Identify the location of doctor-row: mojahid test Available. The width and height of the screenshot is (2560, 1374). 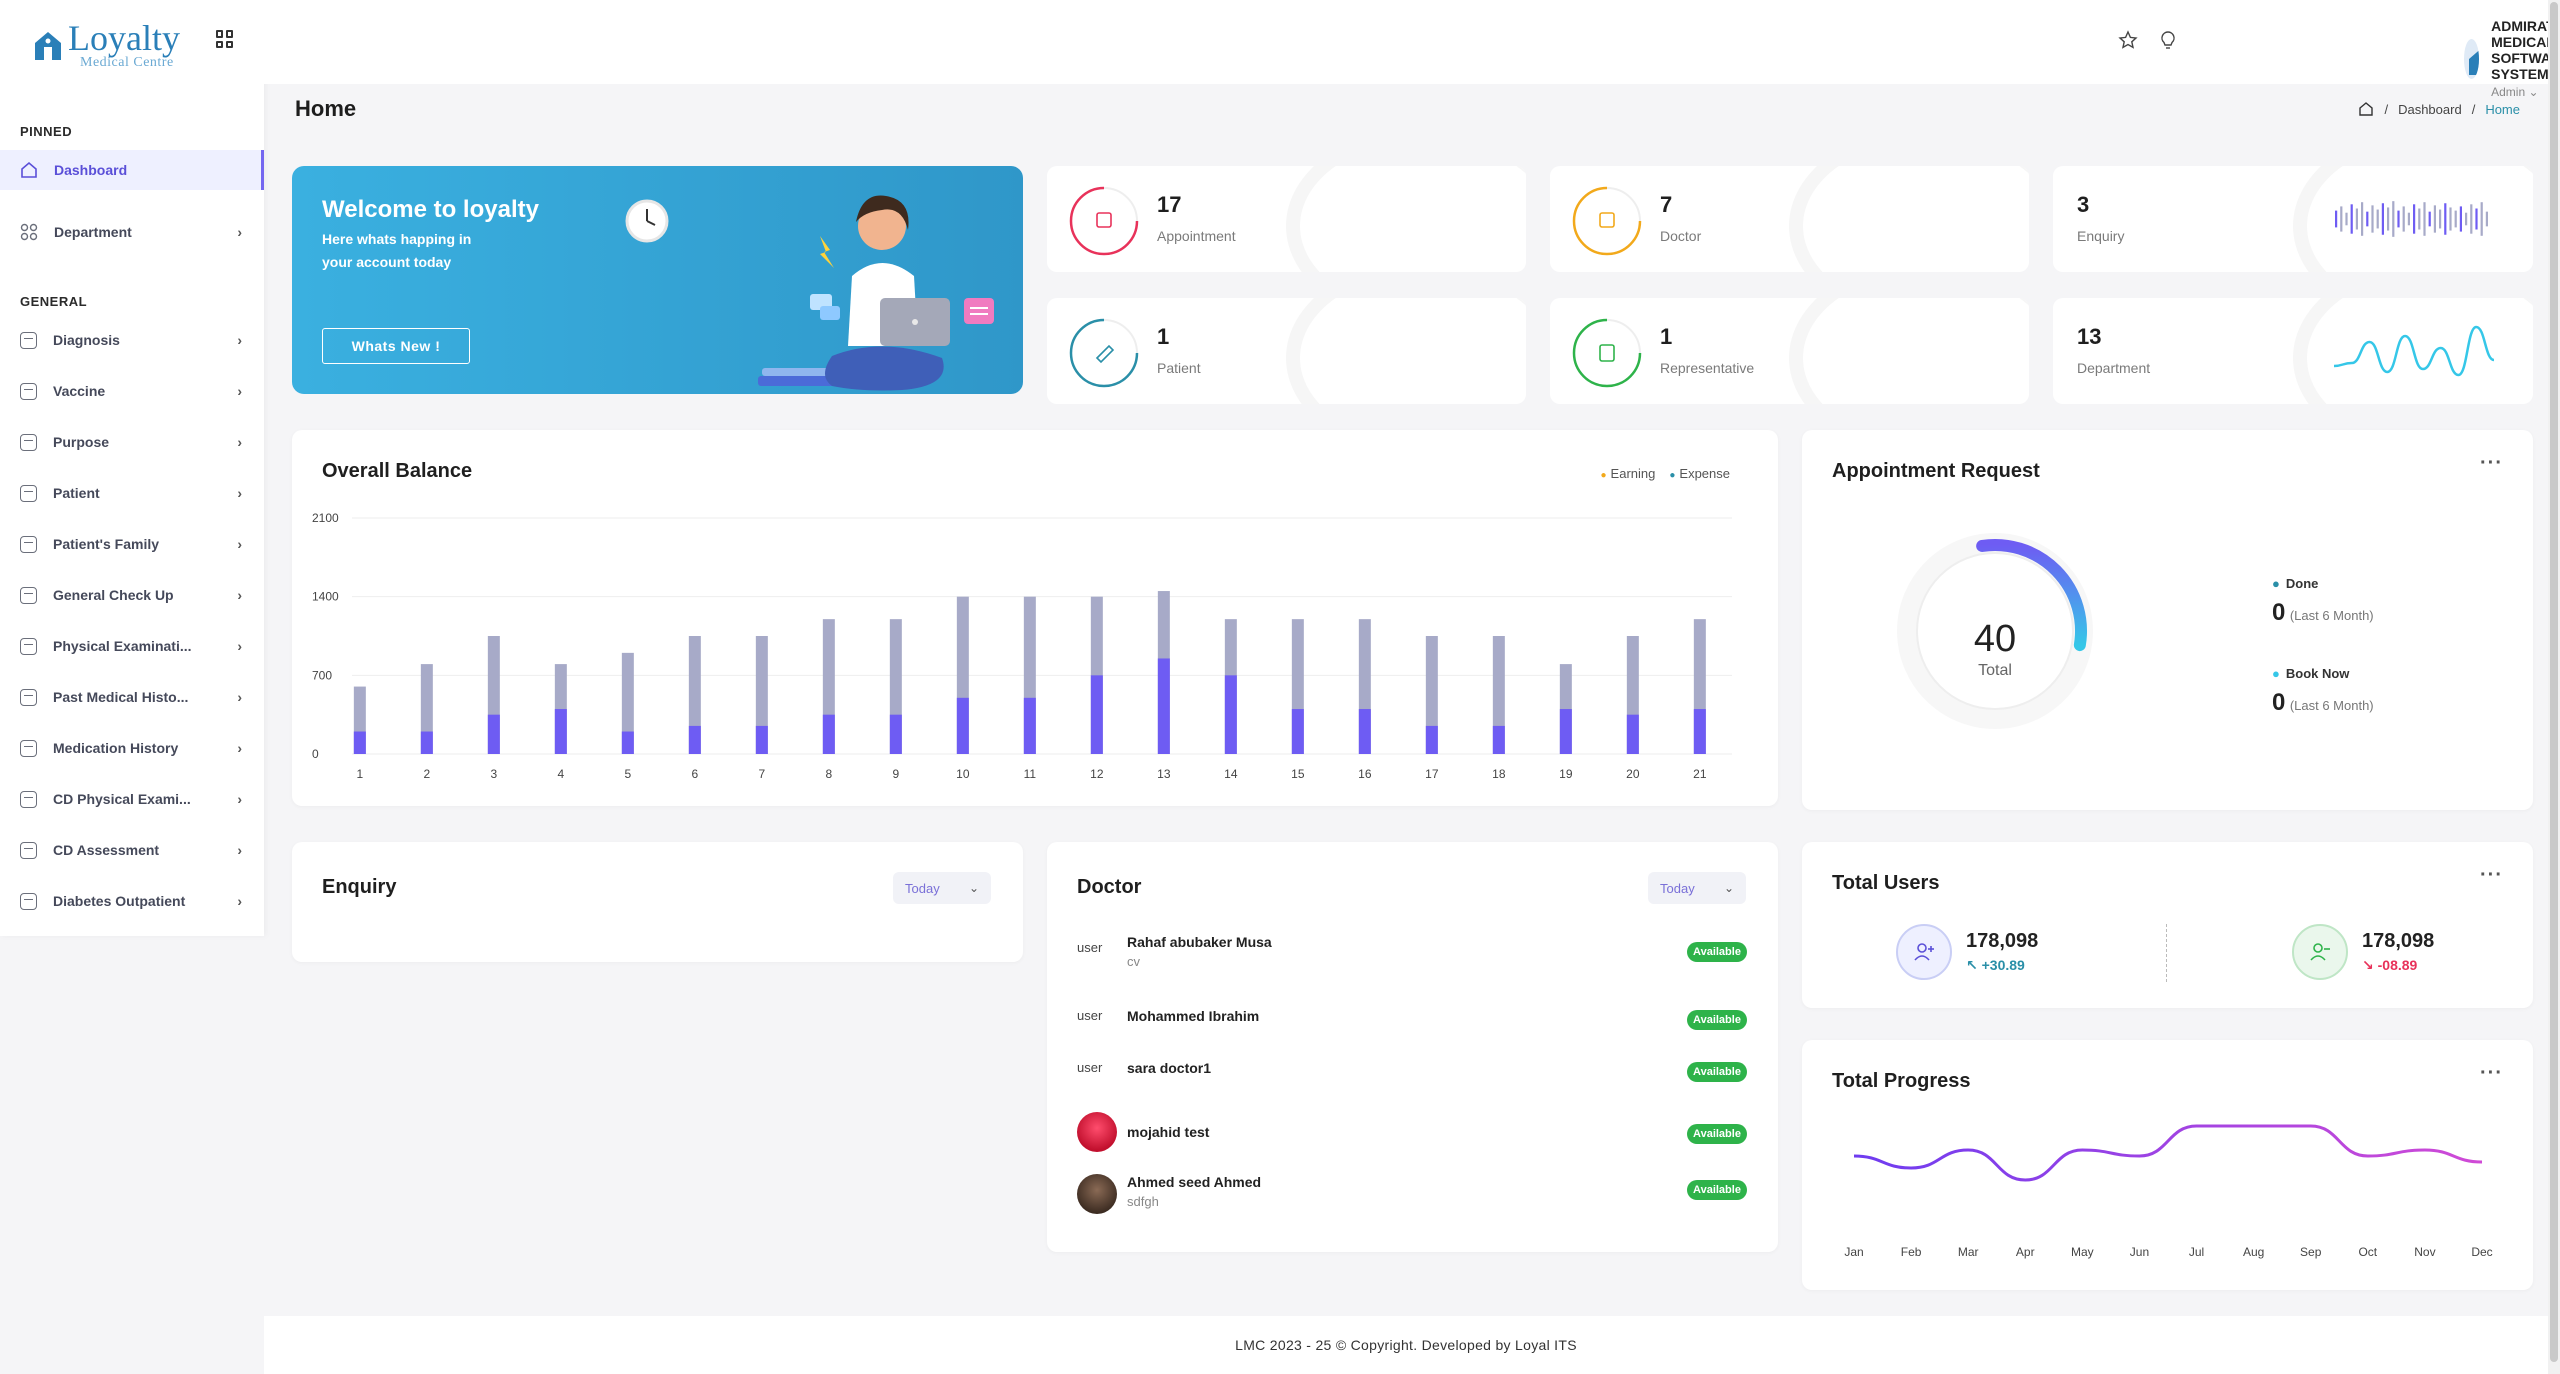
(1427, 1132).